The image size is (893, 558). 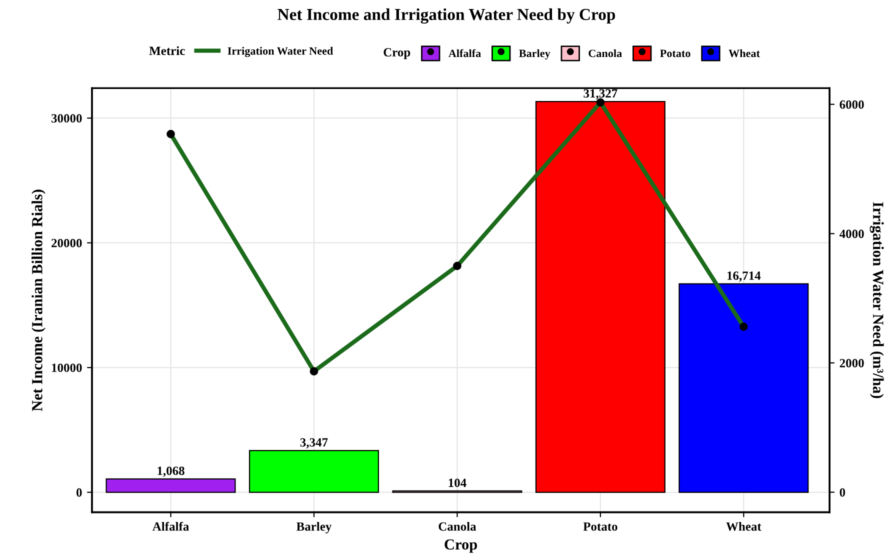 What do you see at coordinates (877, 300) in the screenshot?
I see `y2-axis-title: Irrigation Water Need (m³/ha)` at bounding box center [877, 300].